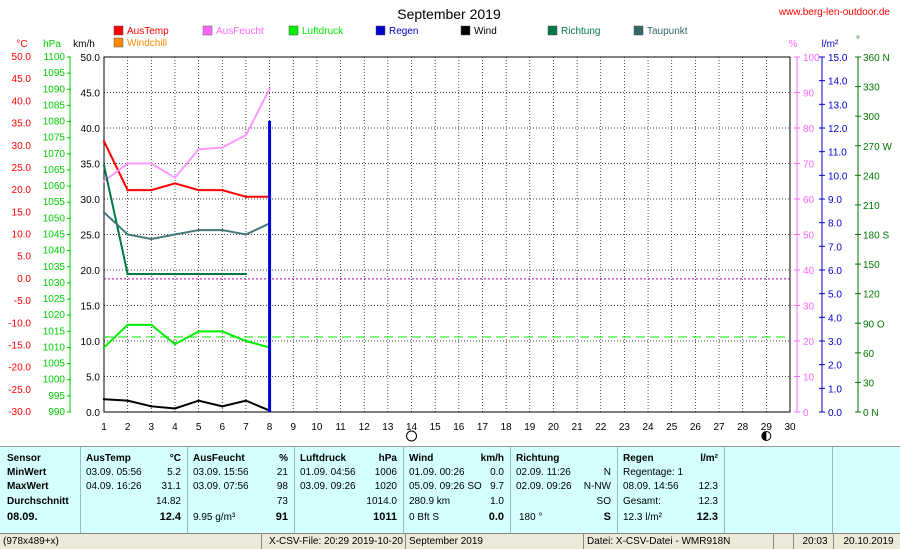 The image size is (900, 549). I want to click on temp-tick-label: 0.0, so click(24, 279).